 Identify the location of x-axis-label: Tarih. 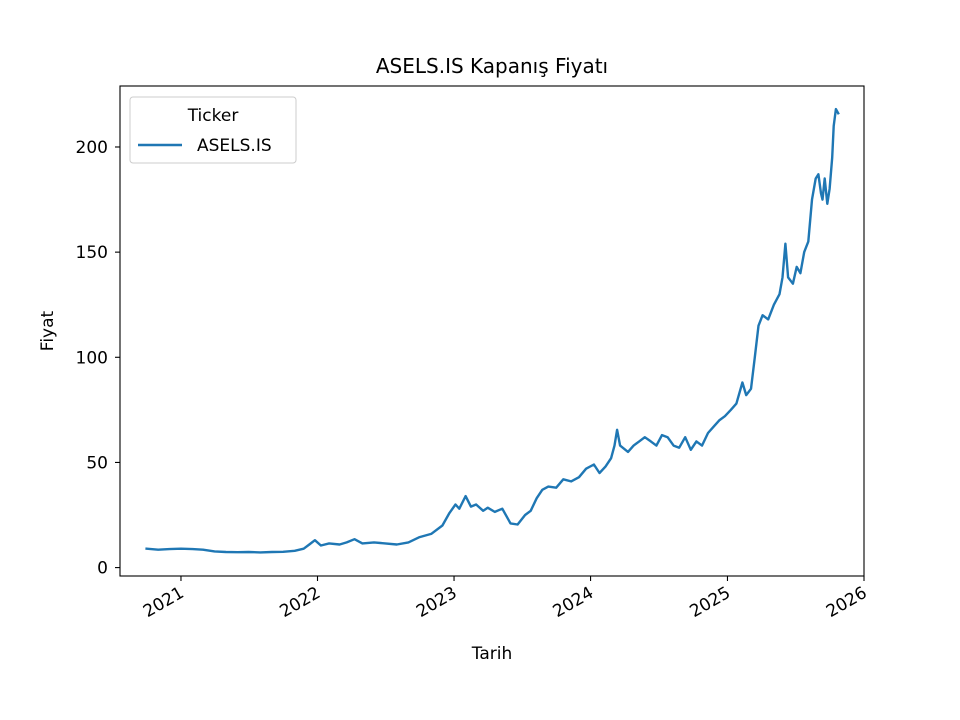
(491, 654).